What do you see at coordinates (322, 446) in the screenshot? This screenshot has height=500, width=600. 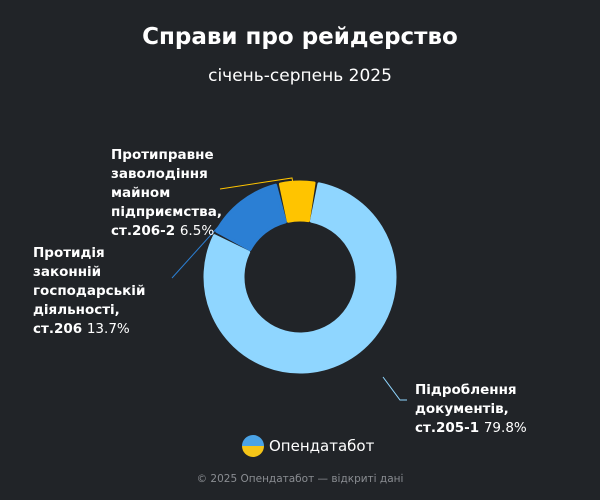 I see `logo-text: Опендатабот` at bounding box center [322, 446].